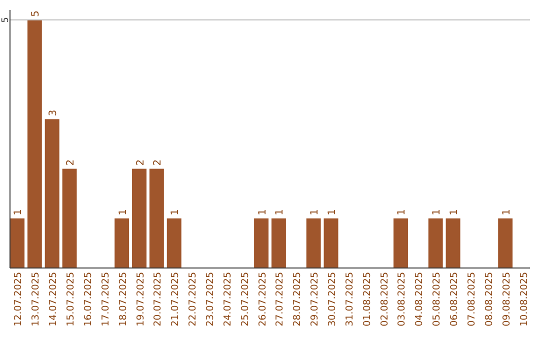 This screenshot has height=340, width=540. What do you see at coordinates (245, 299) in the screenshot?
I see `x-tick-label: 25.07.2025` at bounding box center [245, 299].